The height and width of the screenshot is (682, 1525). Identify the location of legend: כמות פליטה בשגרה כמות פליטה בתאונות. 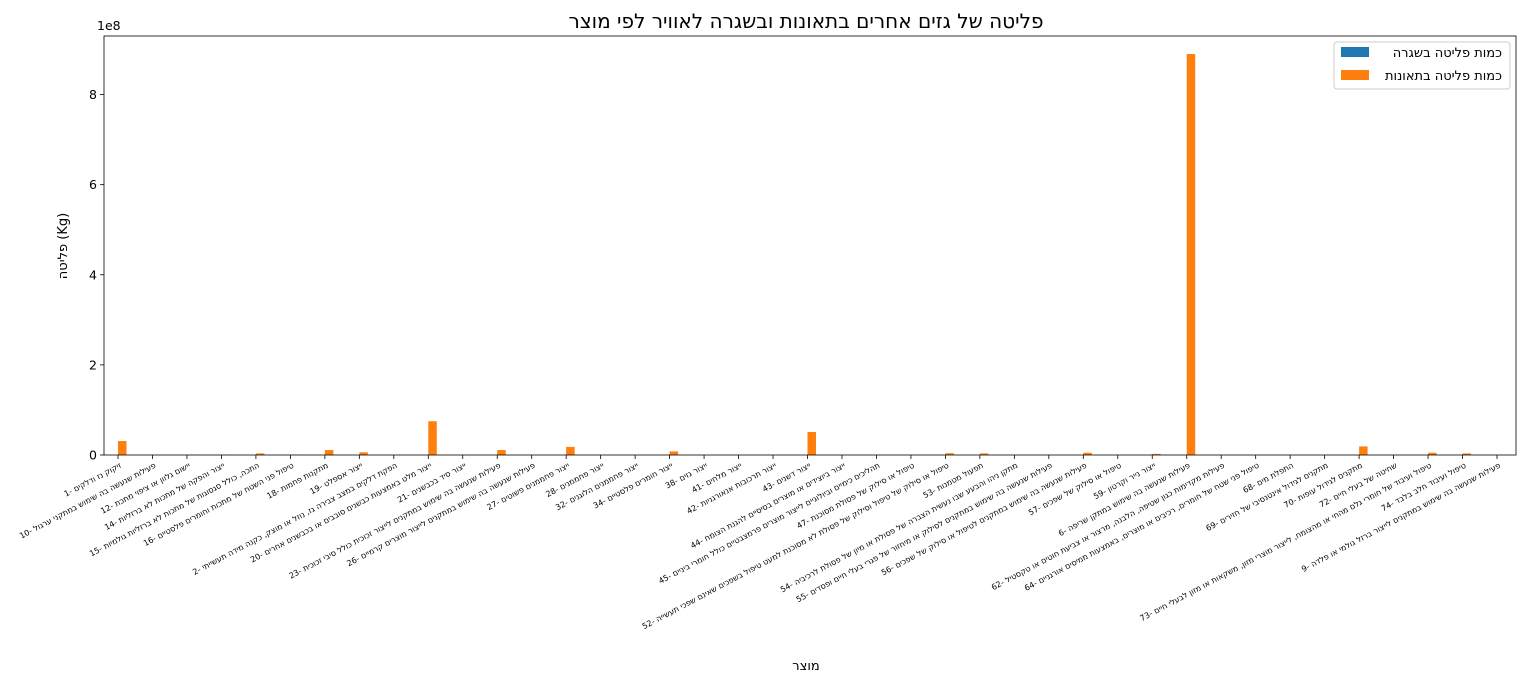
(1422, 65).